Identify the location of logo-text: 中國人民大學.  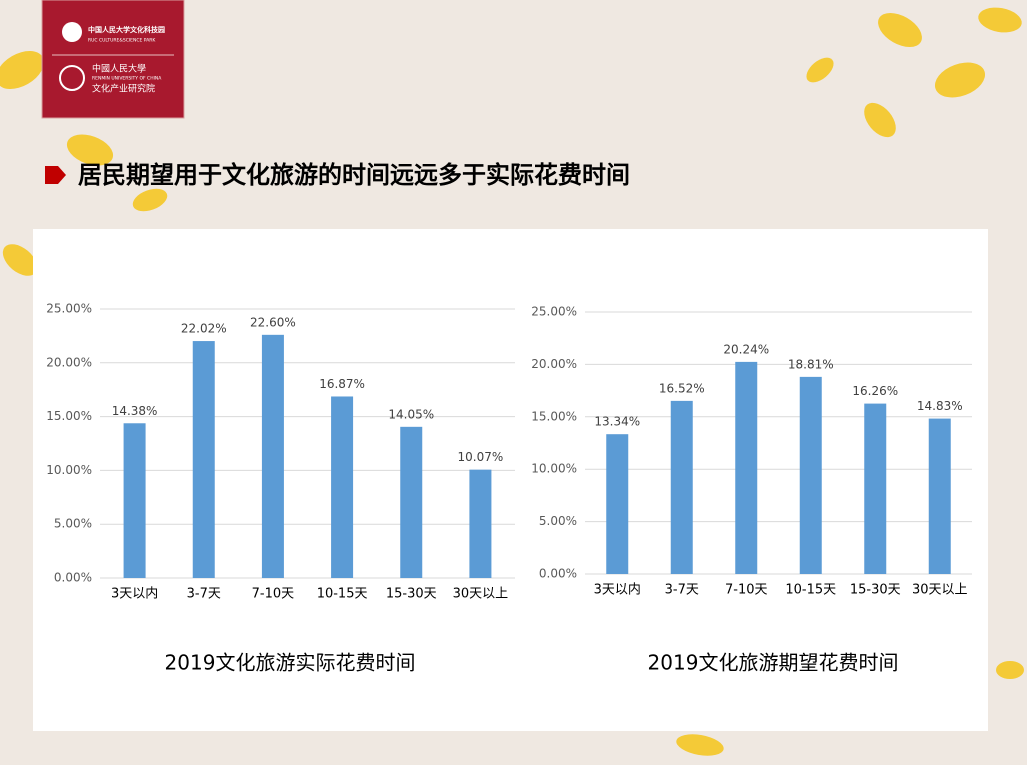
(119, 69).